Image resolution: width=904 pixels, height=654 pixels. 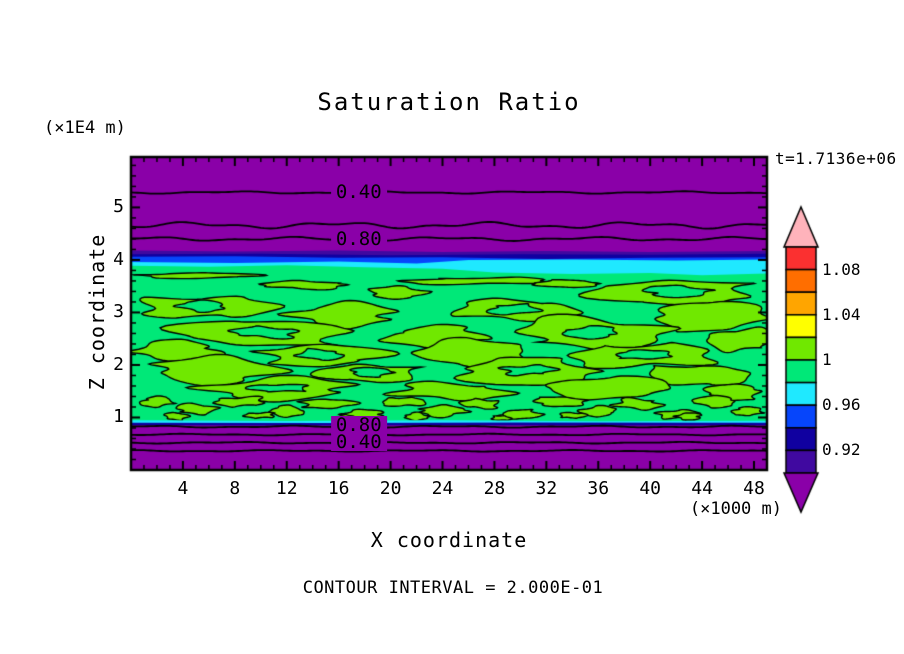 What do you see at coordinates (841, 314) in the screenshot?
I see `colorbar-tick-label: 1.04` at bounding box center [841, 314].